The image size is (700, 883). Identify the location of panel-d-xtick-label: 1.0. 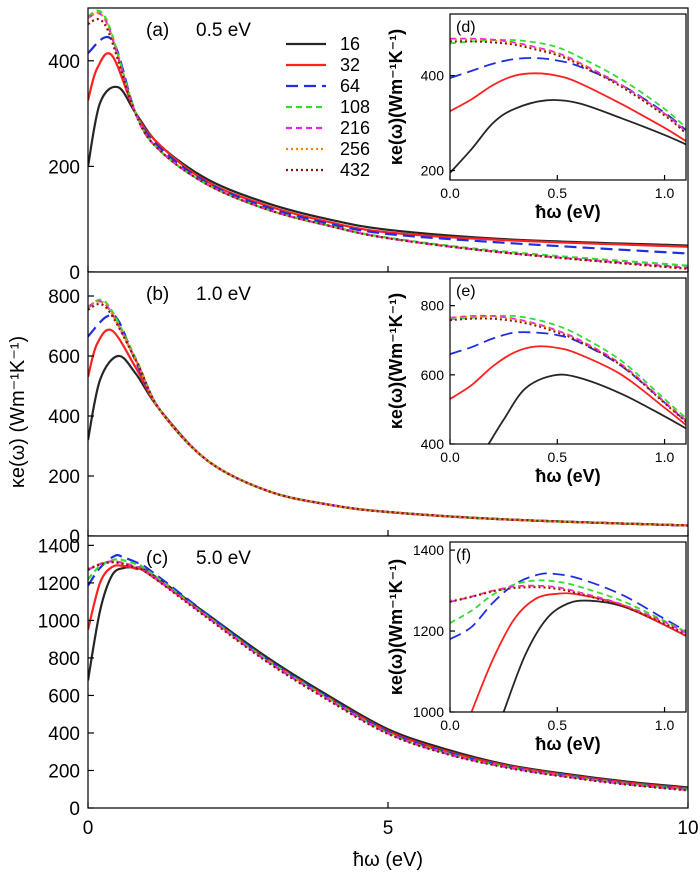
(665, 193).